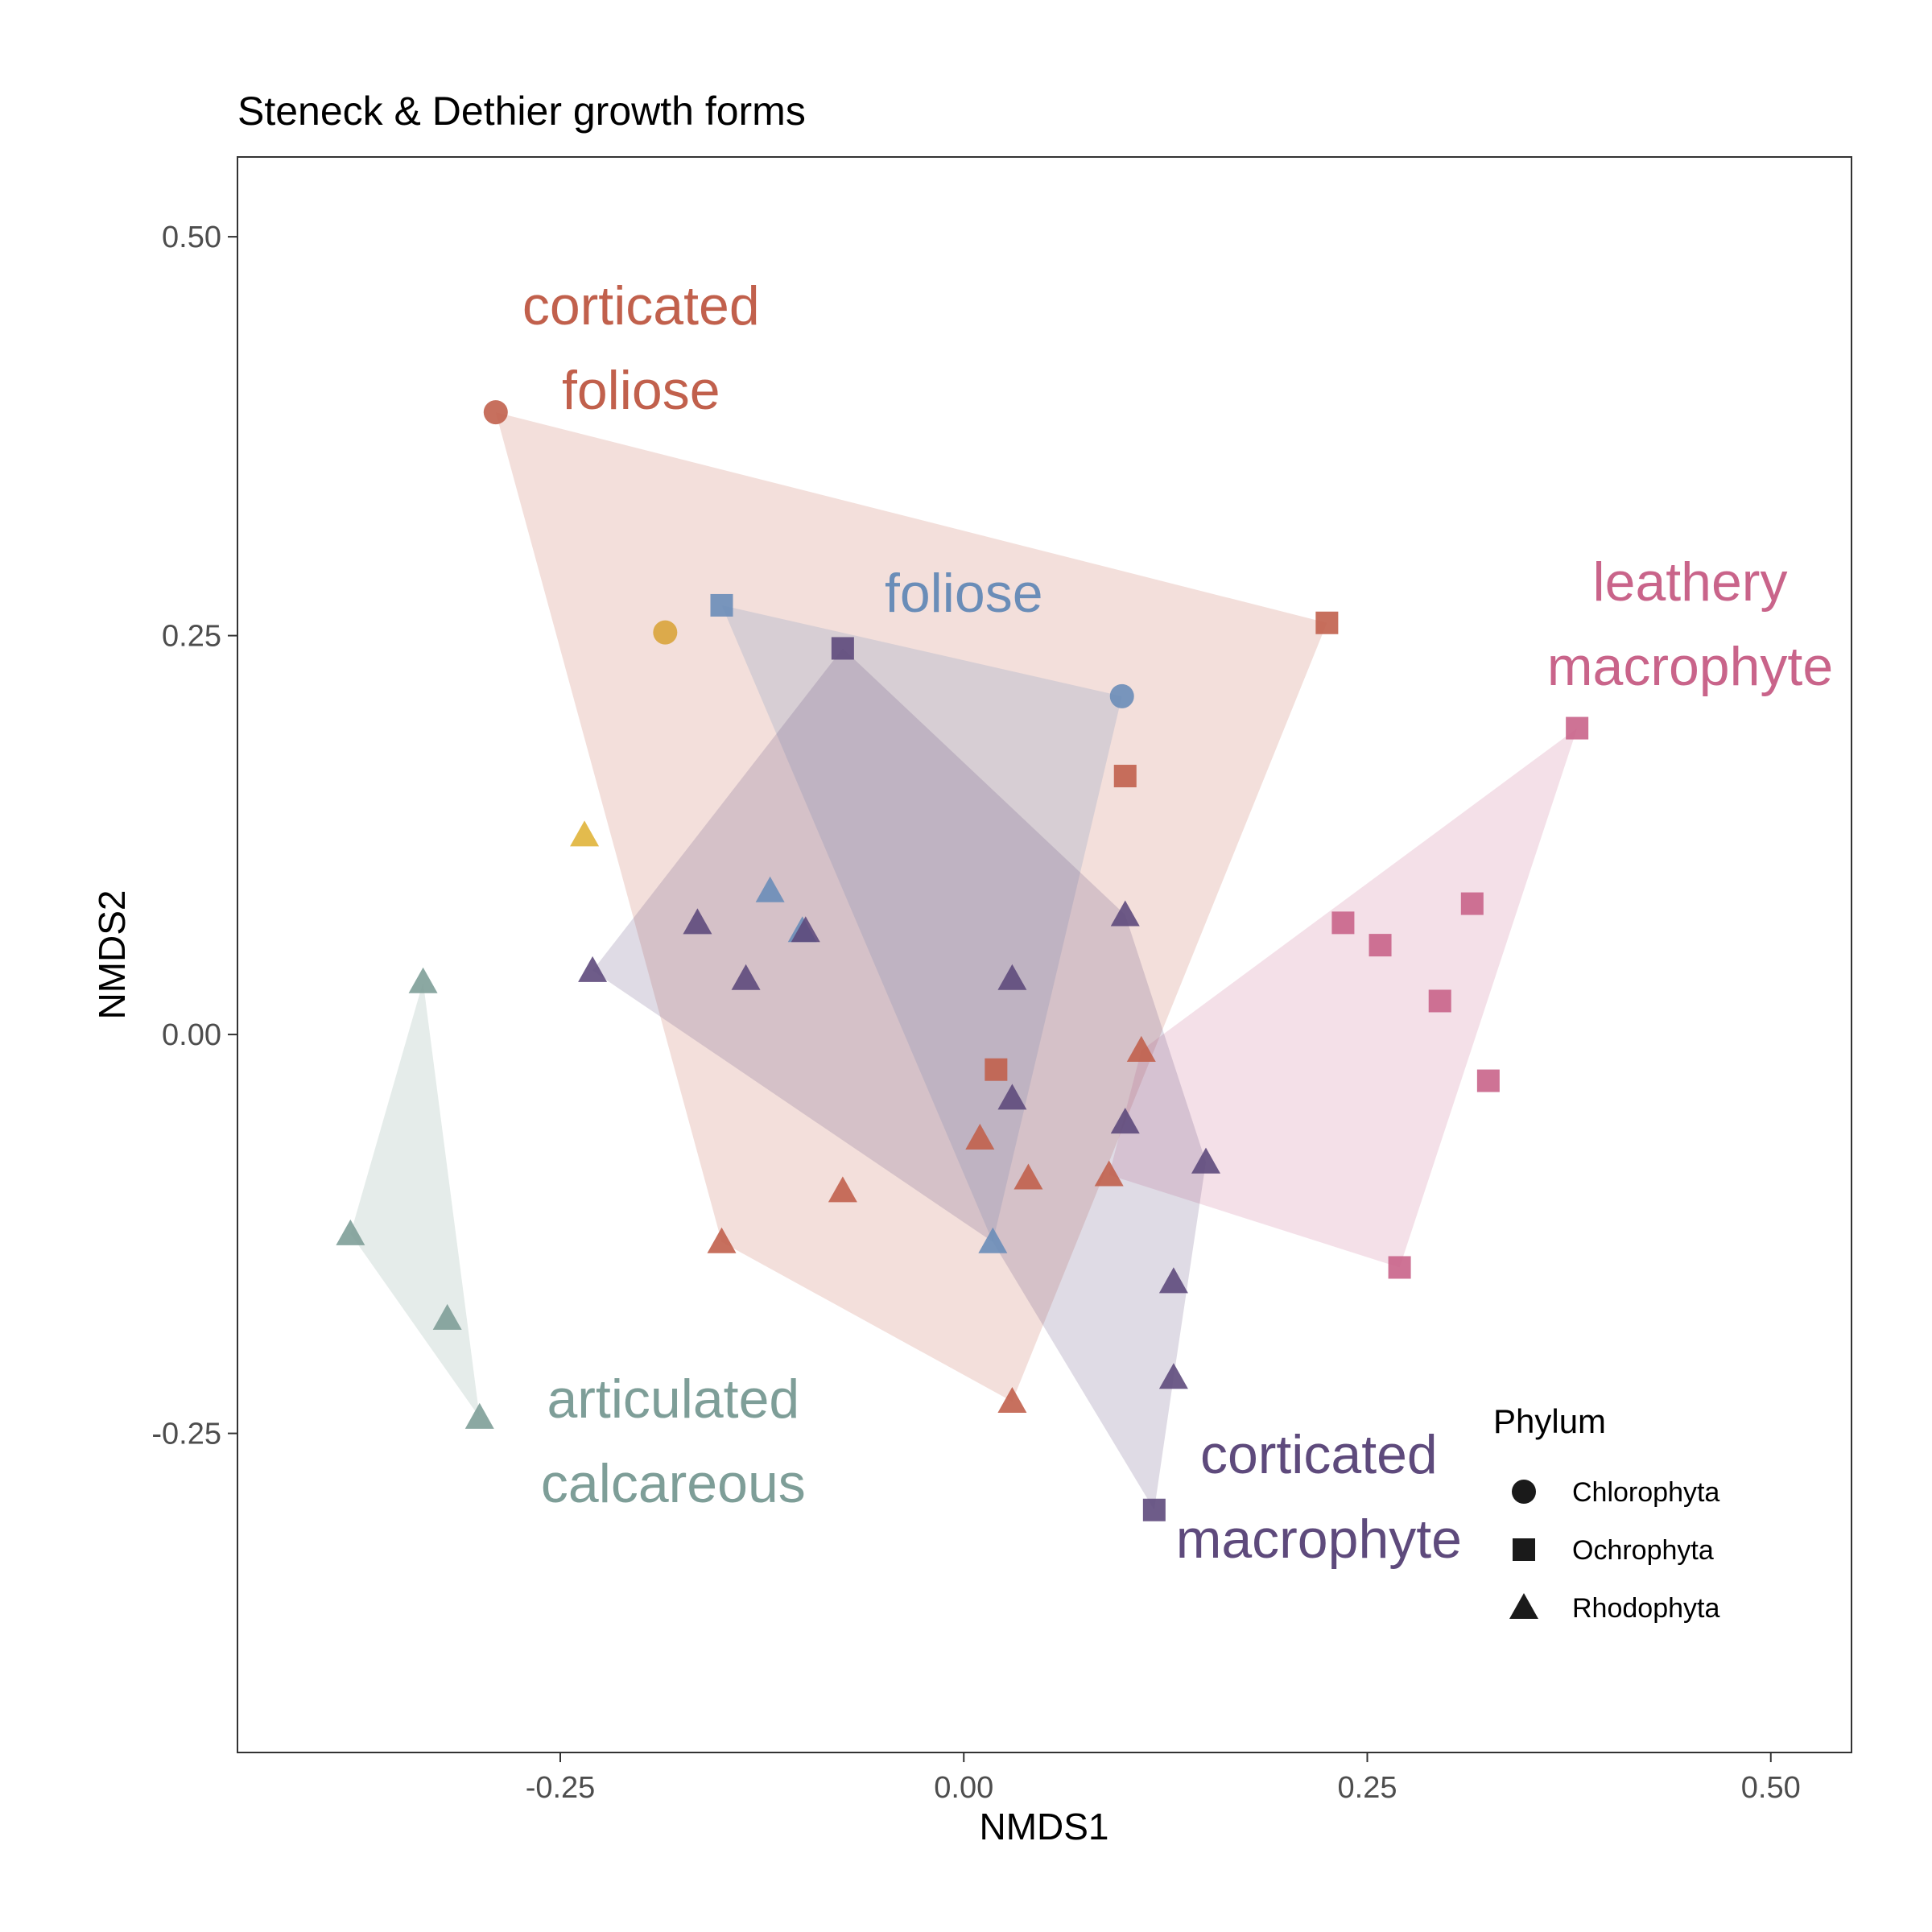 The width and height of the screenshot is (1932, 1932). What do you see at coordinates (1367, 1788) in the screenshot?
I see `x-tick-label-2: 0.25` at bounding box center [1367, 1788].